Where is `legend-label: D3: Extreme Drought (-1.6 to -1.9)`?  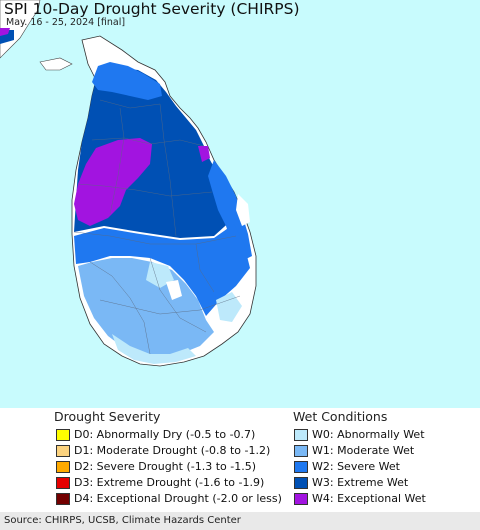 legend-label: D3: Extreme Drought (-1.6 to -1.9) is located at coordinates (169, 482).